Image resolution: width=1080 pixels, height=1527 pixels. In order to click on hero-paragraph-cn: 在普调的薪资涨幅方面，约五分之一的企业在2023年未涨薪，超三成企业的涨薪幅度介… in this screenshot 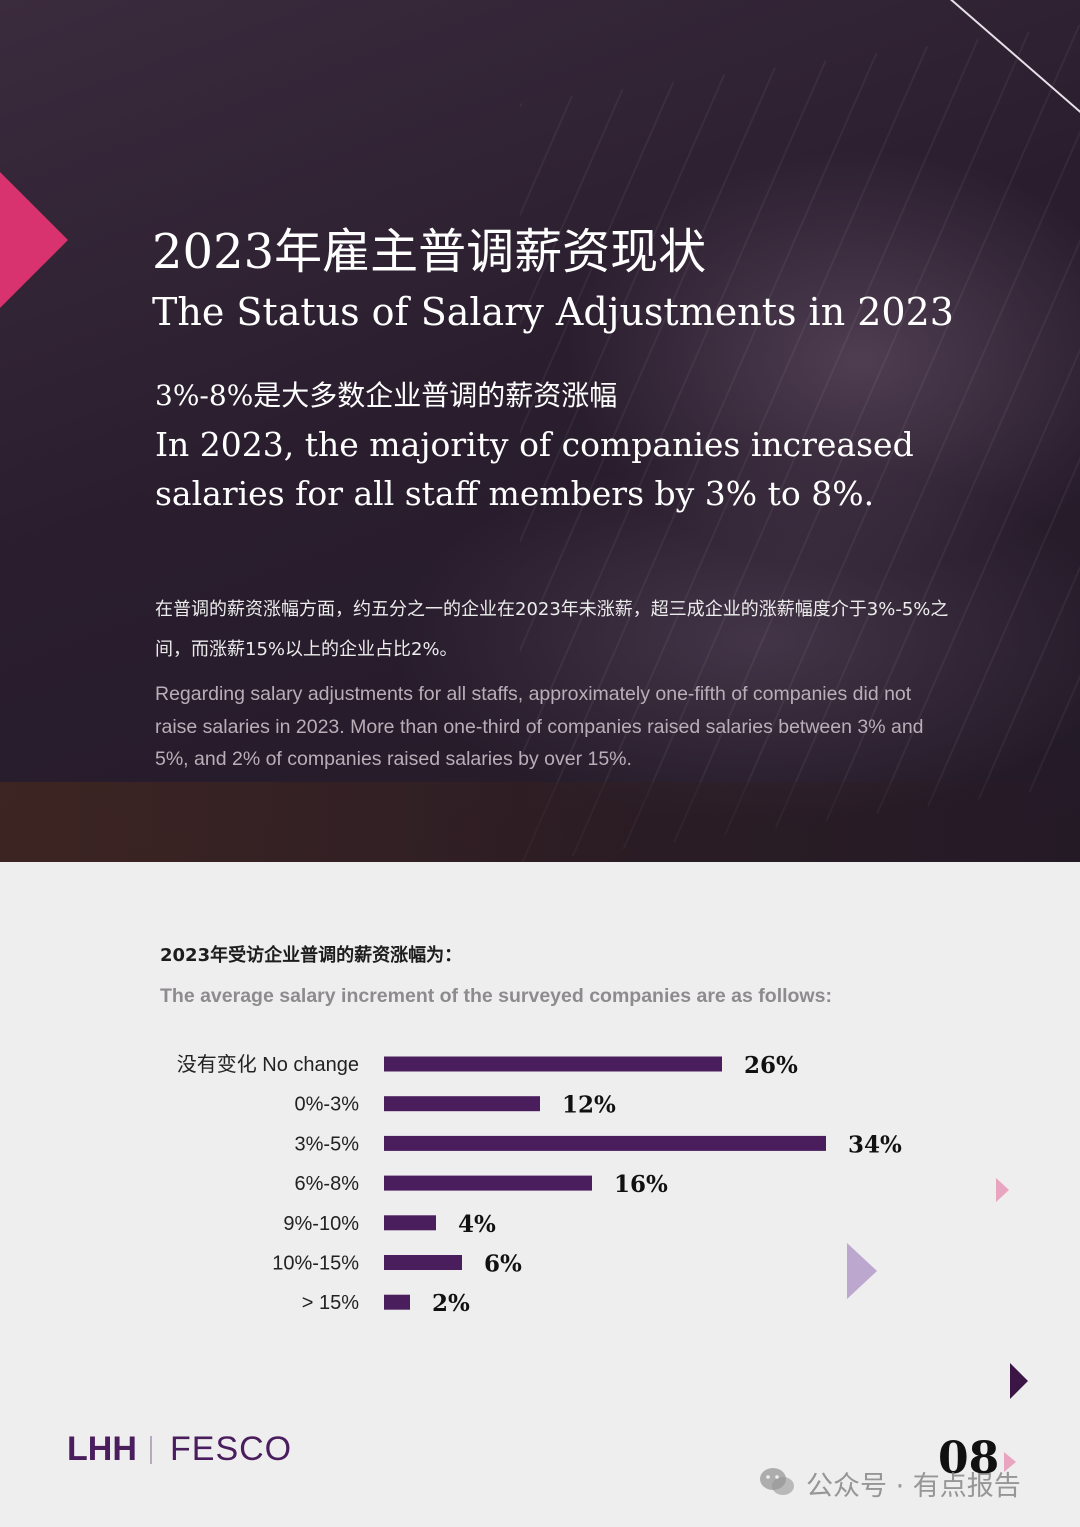, I will do `click(552, 629)`.